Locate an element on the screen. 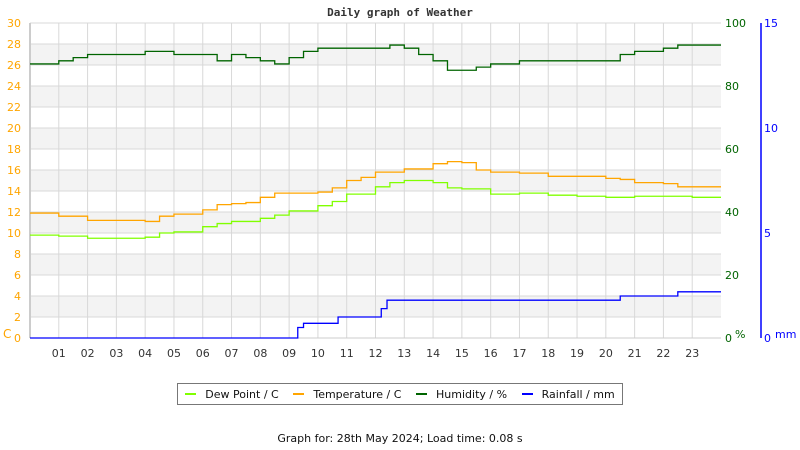 The width and height of the screenshot is (800, 450). y-tick-humidity: 40 is located at coordinates (732, 212).